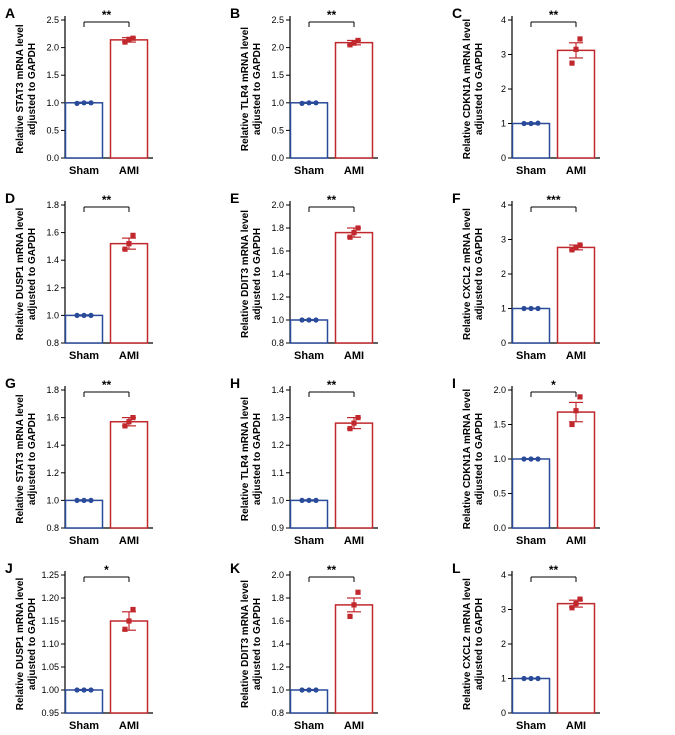 The width and height of the screenshot is (675, 735). What do you see at coordinates (503, 205) in the screenshot?
I see `y-tick-label: 4` at bounding box center [503, 205].